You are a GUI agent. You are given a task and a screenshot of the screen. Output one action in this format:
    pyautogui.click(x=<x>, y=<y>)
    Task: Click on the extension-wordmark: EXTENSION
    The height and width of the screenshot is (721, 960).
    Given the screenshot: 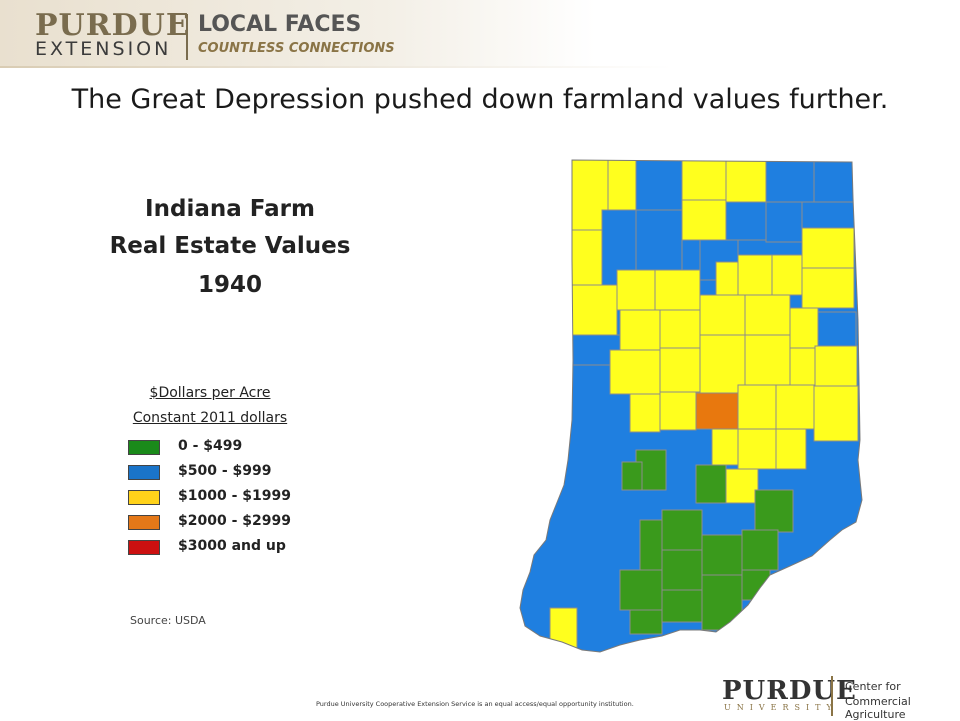 What is the action you would take?
    pyautogui.click(x=103, y=49)
    